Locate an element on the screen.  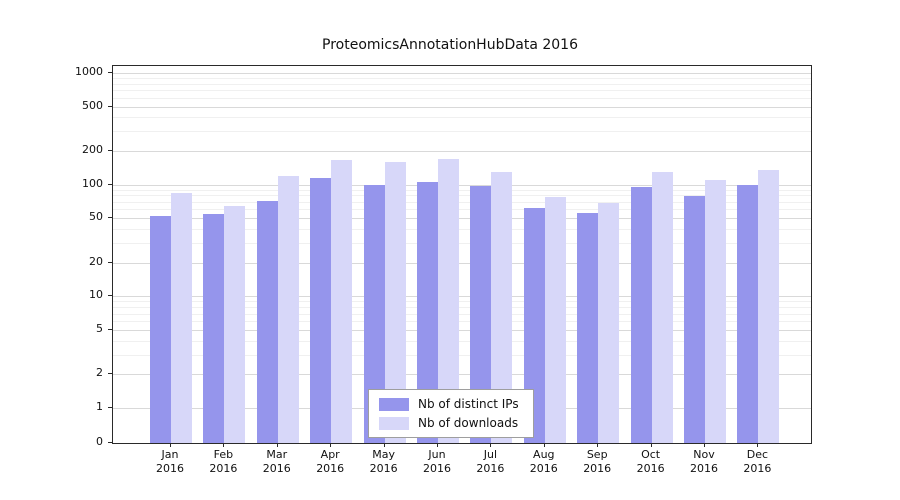
x-tick-label: Aug 2016 is located at coordinates (543, 461).